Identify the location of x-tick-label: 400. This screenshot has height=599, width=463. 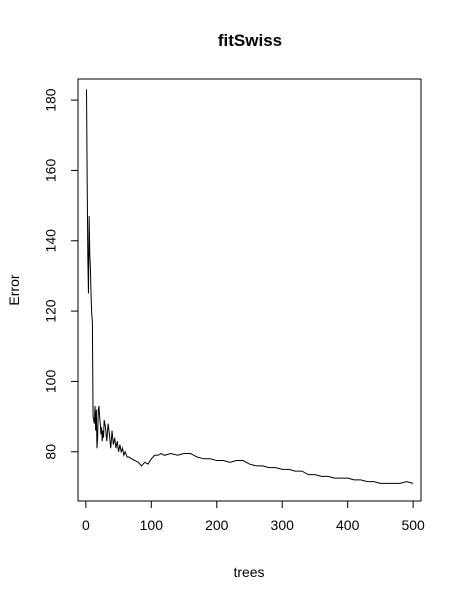
(348, 525).